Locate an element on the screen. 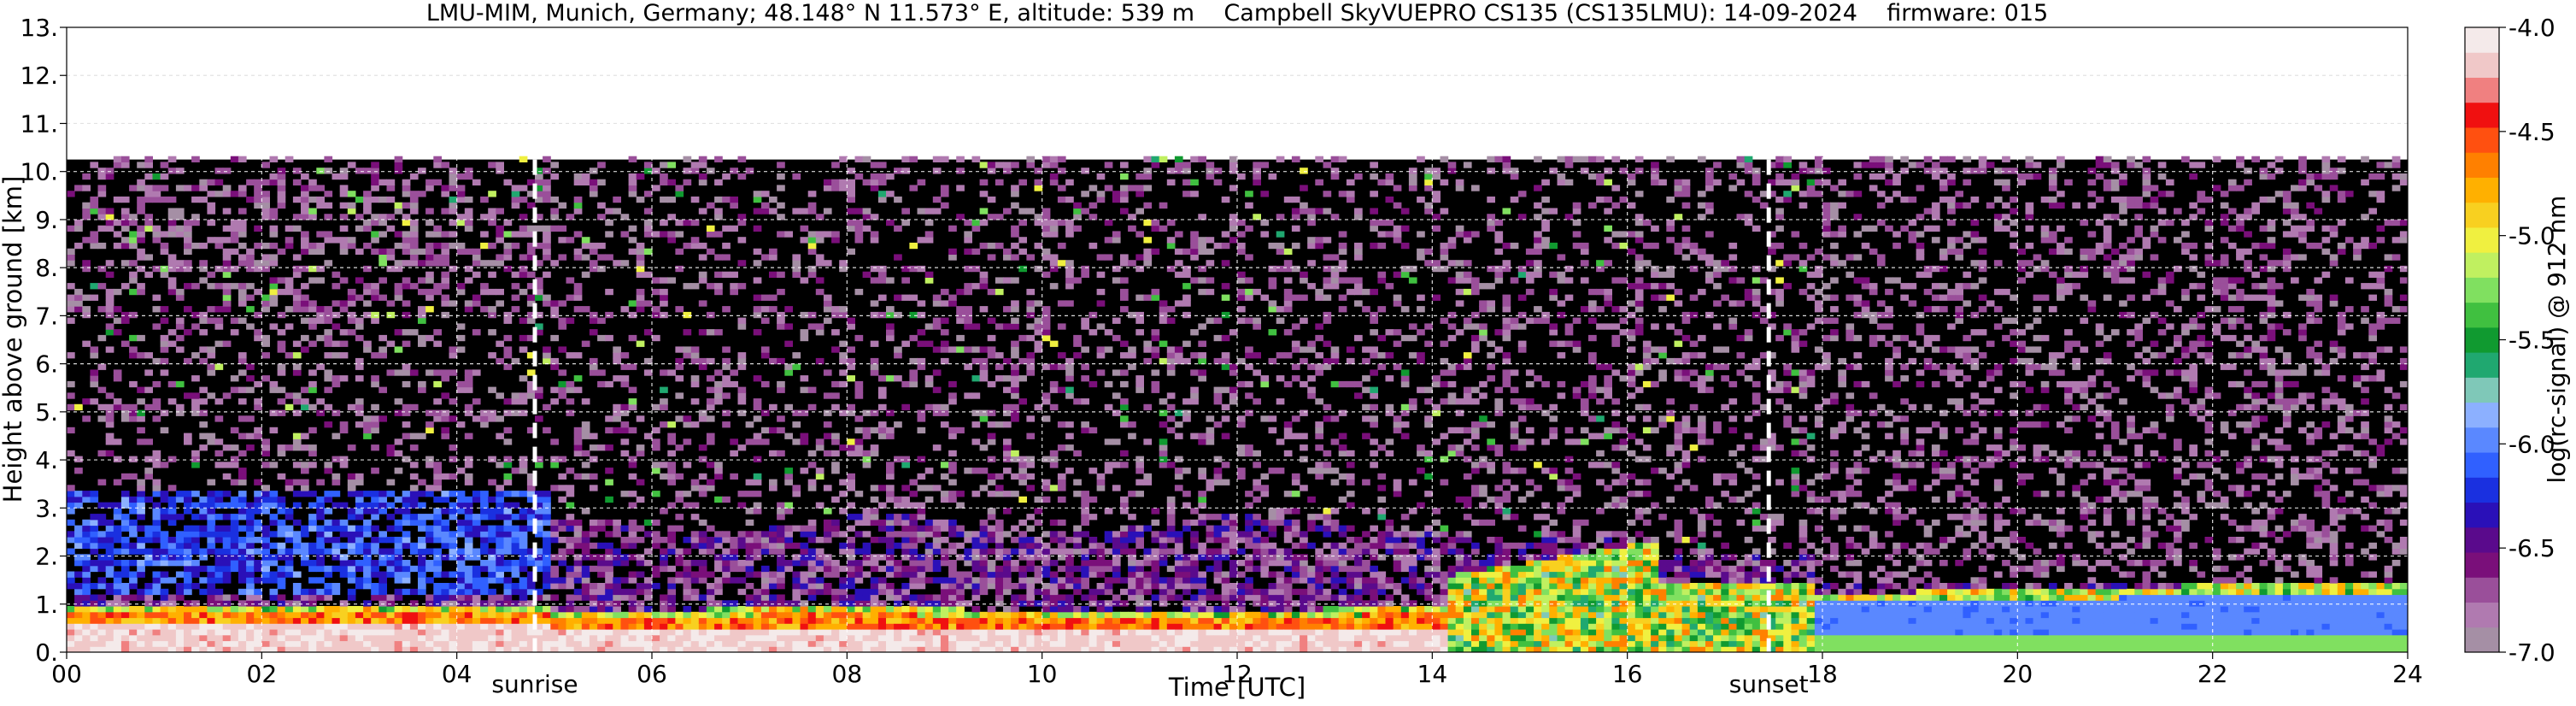 The height and width of the screenshot is (706, 2576). x-tick-label: 16 is located at coordinates (1627, 674).